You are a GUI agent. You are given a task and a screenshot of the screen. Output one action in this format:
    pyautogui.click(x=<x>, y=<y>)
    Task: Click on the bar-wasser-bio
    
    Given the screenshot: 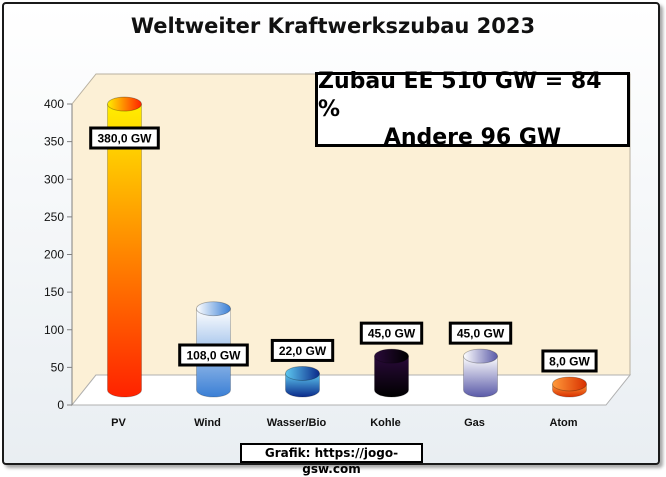 What is the action you would take?
    pyautogui.click(x=302, y=382)
    